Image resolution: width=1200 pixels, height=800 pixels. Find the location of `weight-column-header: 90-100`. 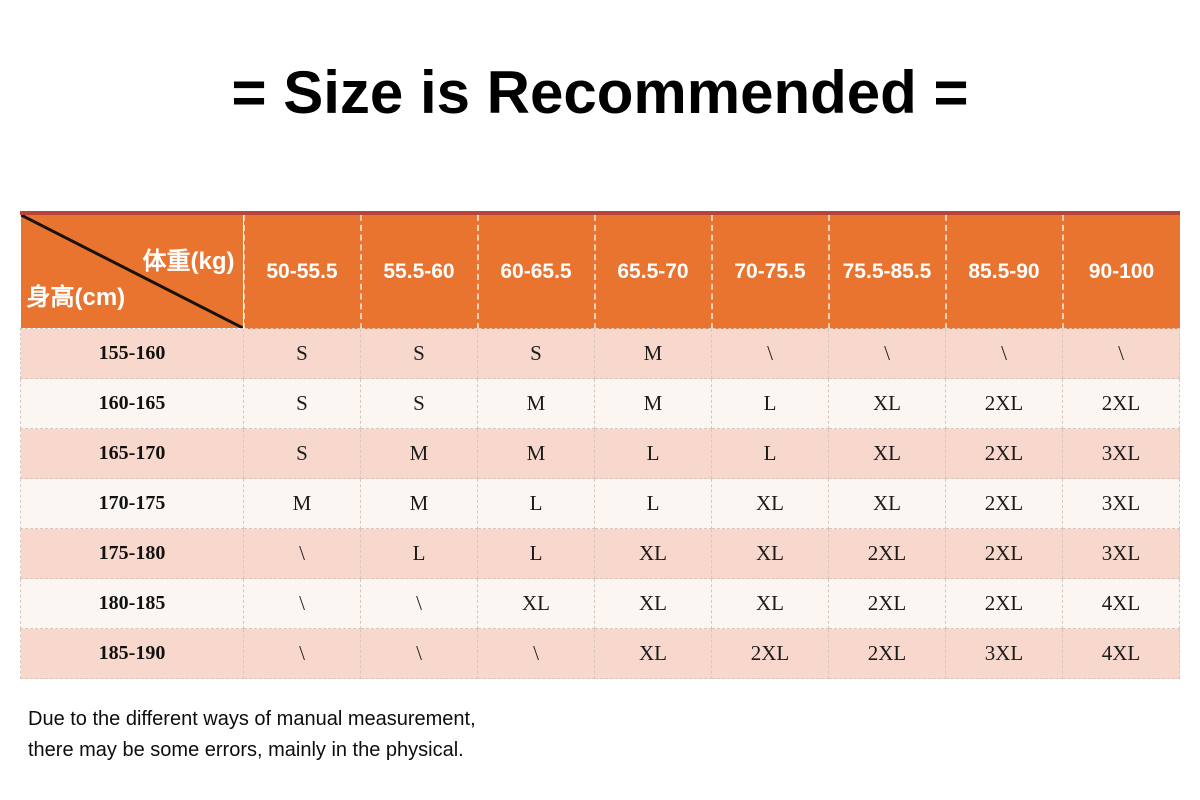

weight-column-header: 90-100 is located at coordinates (1120, 272).